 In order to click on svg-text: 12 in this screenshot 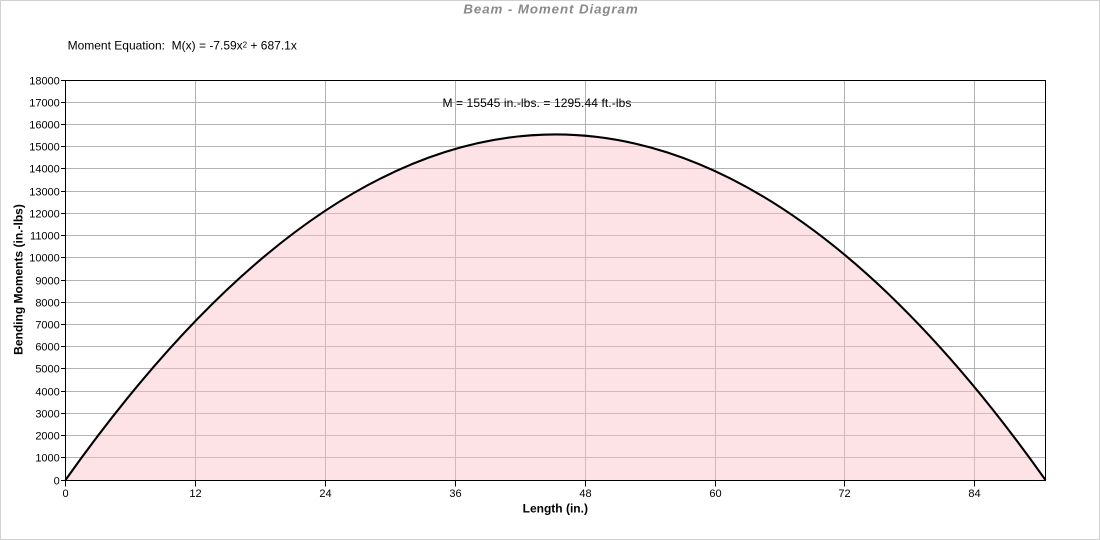, I will do `click(195, 494)`.